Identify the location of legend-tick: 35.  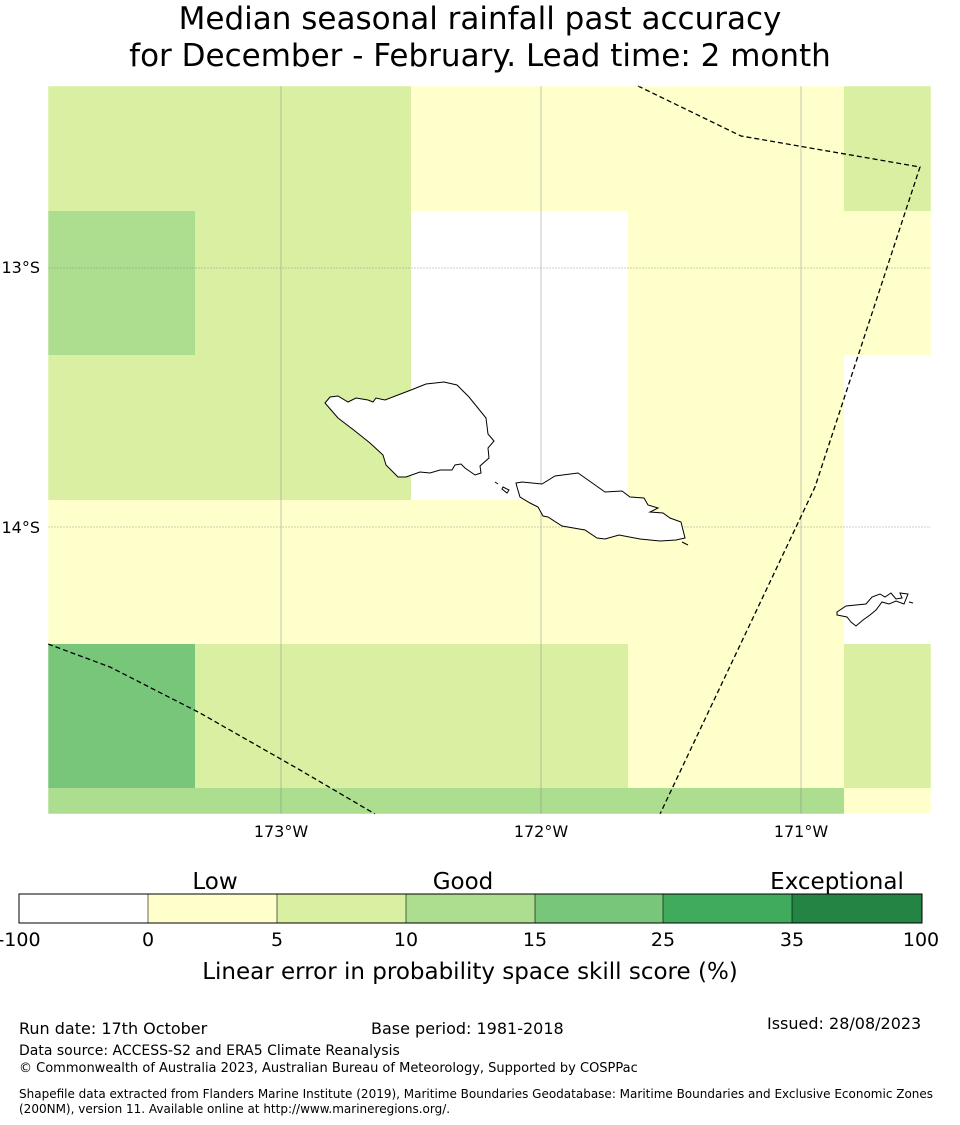
(792, 940).